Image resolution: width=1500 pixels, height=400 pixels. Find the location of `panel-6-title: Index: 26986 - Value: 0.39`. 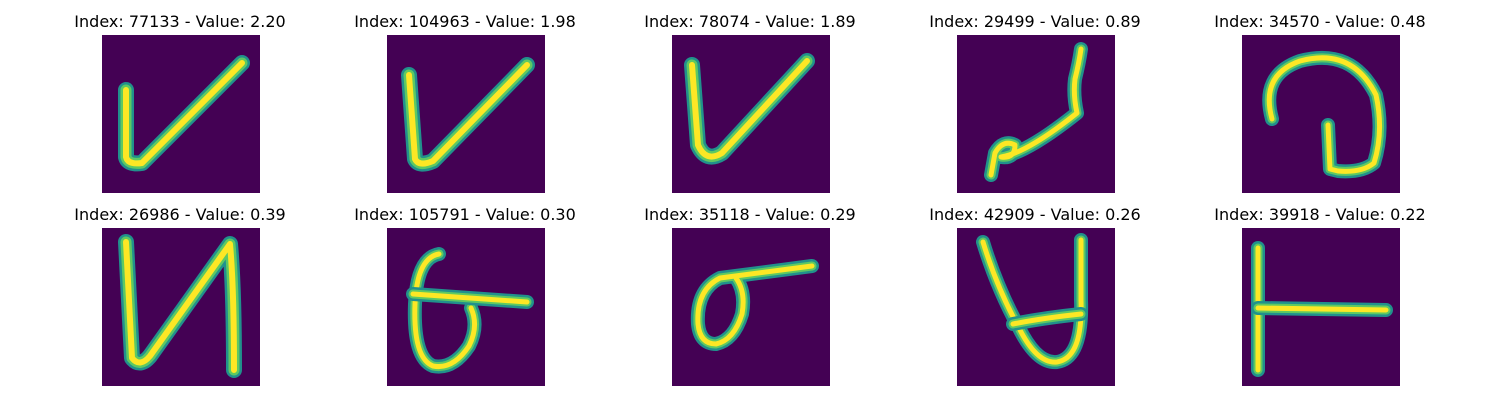

panel-6-title: Index: 26986 - Value: 0.39 is located at coordinates (180, 214).